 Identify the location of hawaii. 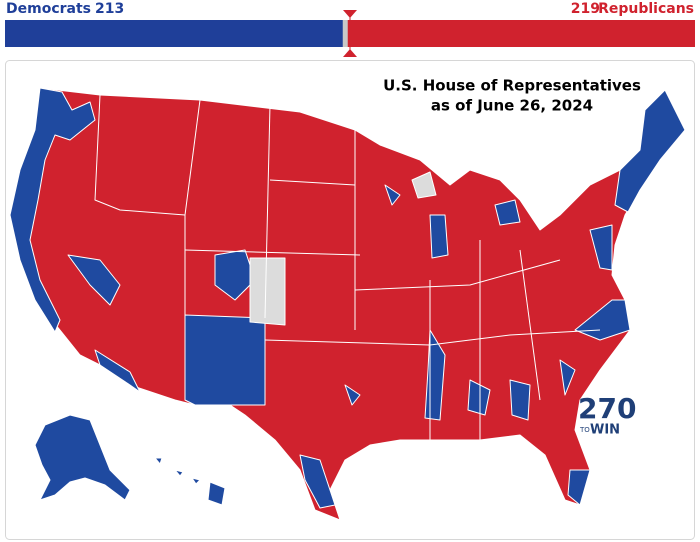
(190, 481).